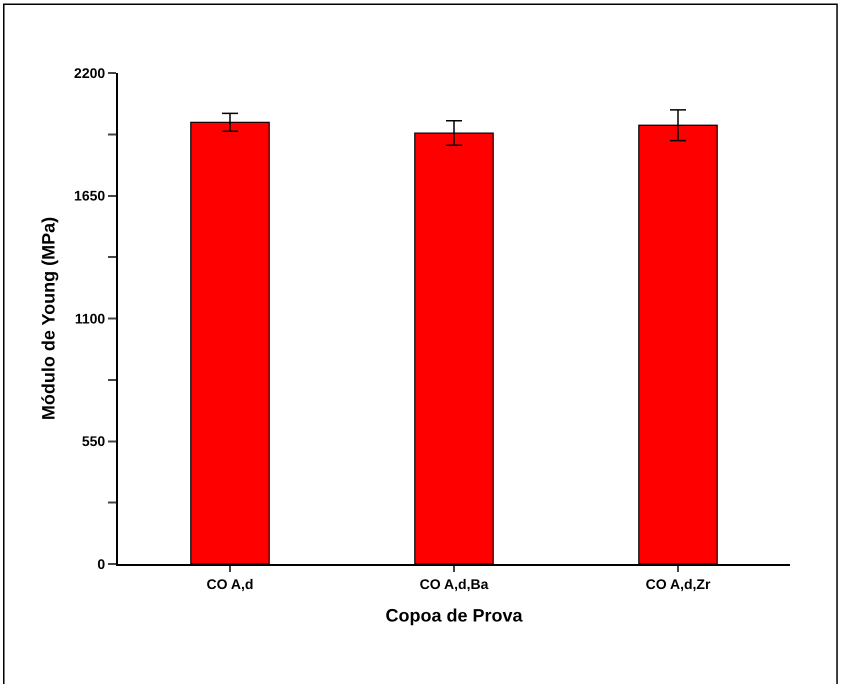 This screenshot has height=684, width=845. Describe the element at coordinates (101, 564) in the screenshot. I see `y-tick-label: 0` at that location.